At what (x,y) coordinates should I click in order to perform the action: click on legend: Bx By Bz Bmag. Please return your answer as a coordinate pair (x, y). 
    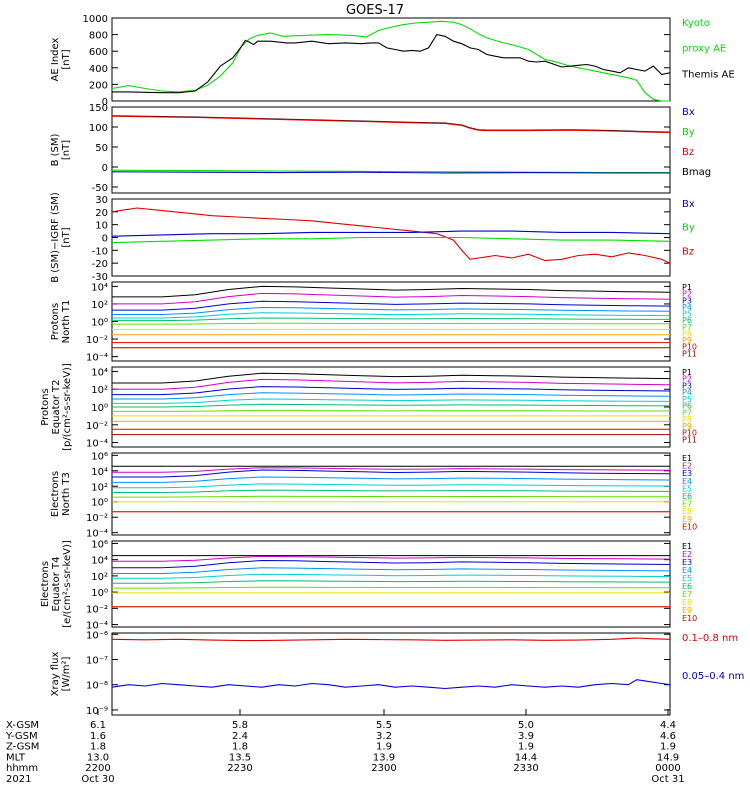
    Looking at the image, I should click on (696, 142).